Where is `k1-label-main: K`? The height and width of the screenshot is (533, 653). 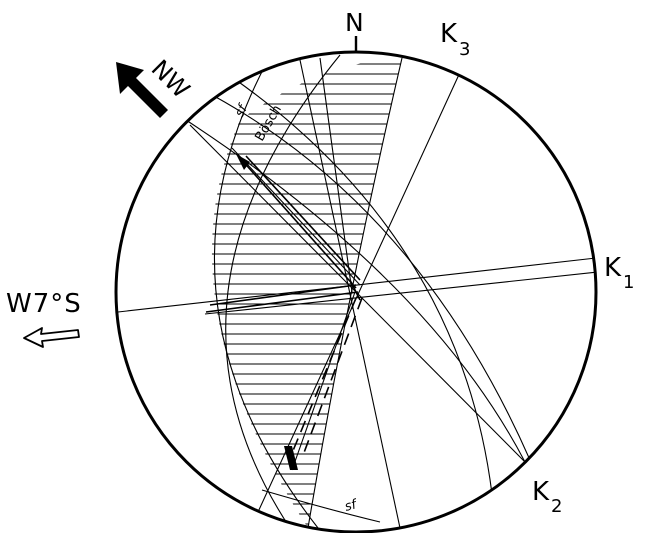
k1-label-main: K is located at coordinates (613, 268).